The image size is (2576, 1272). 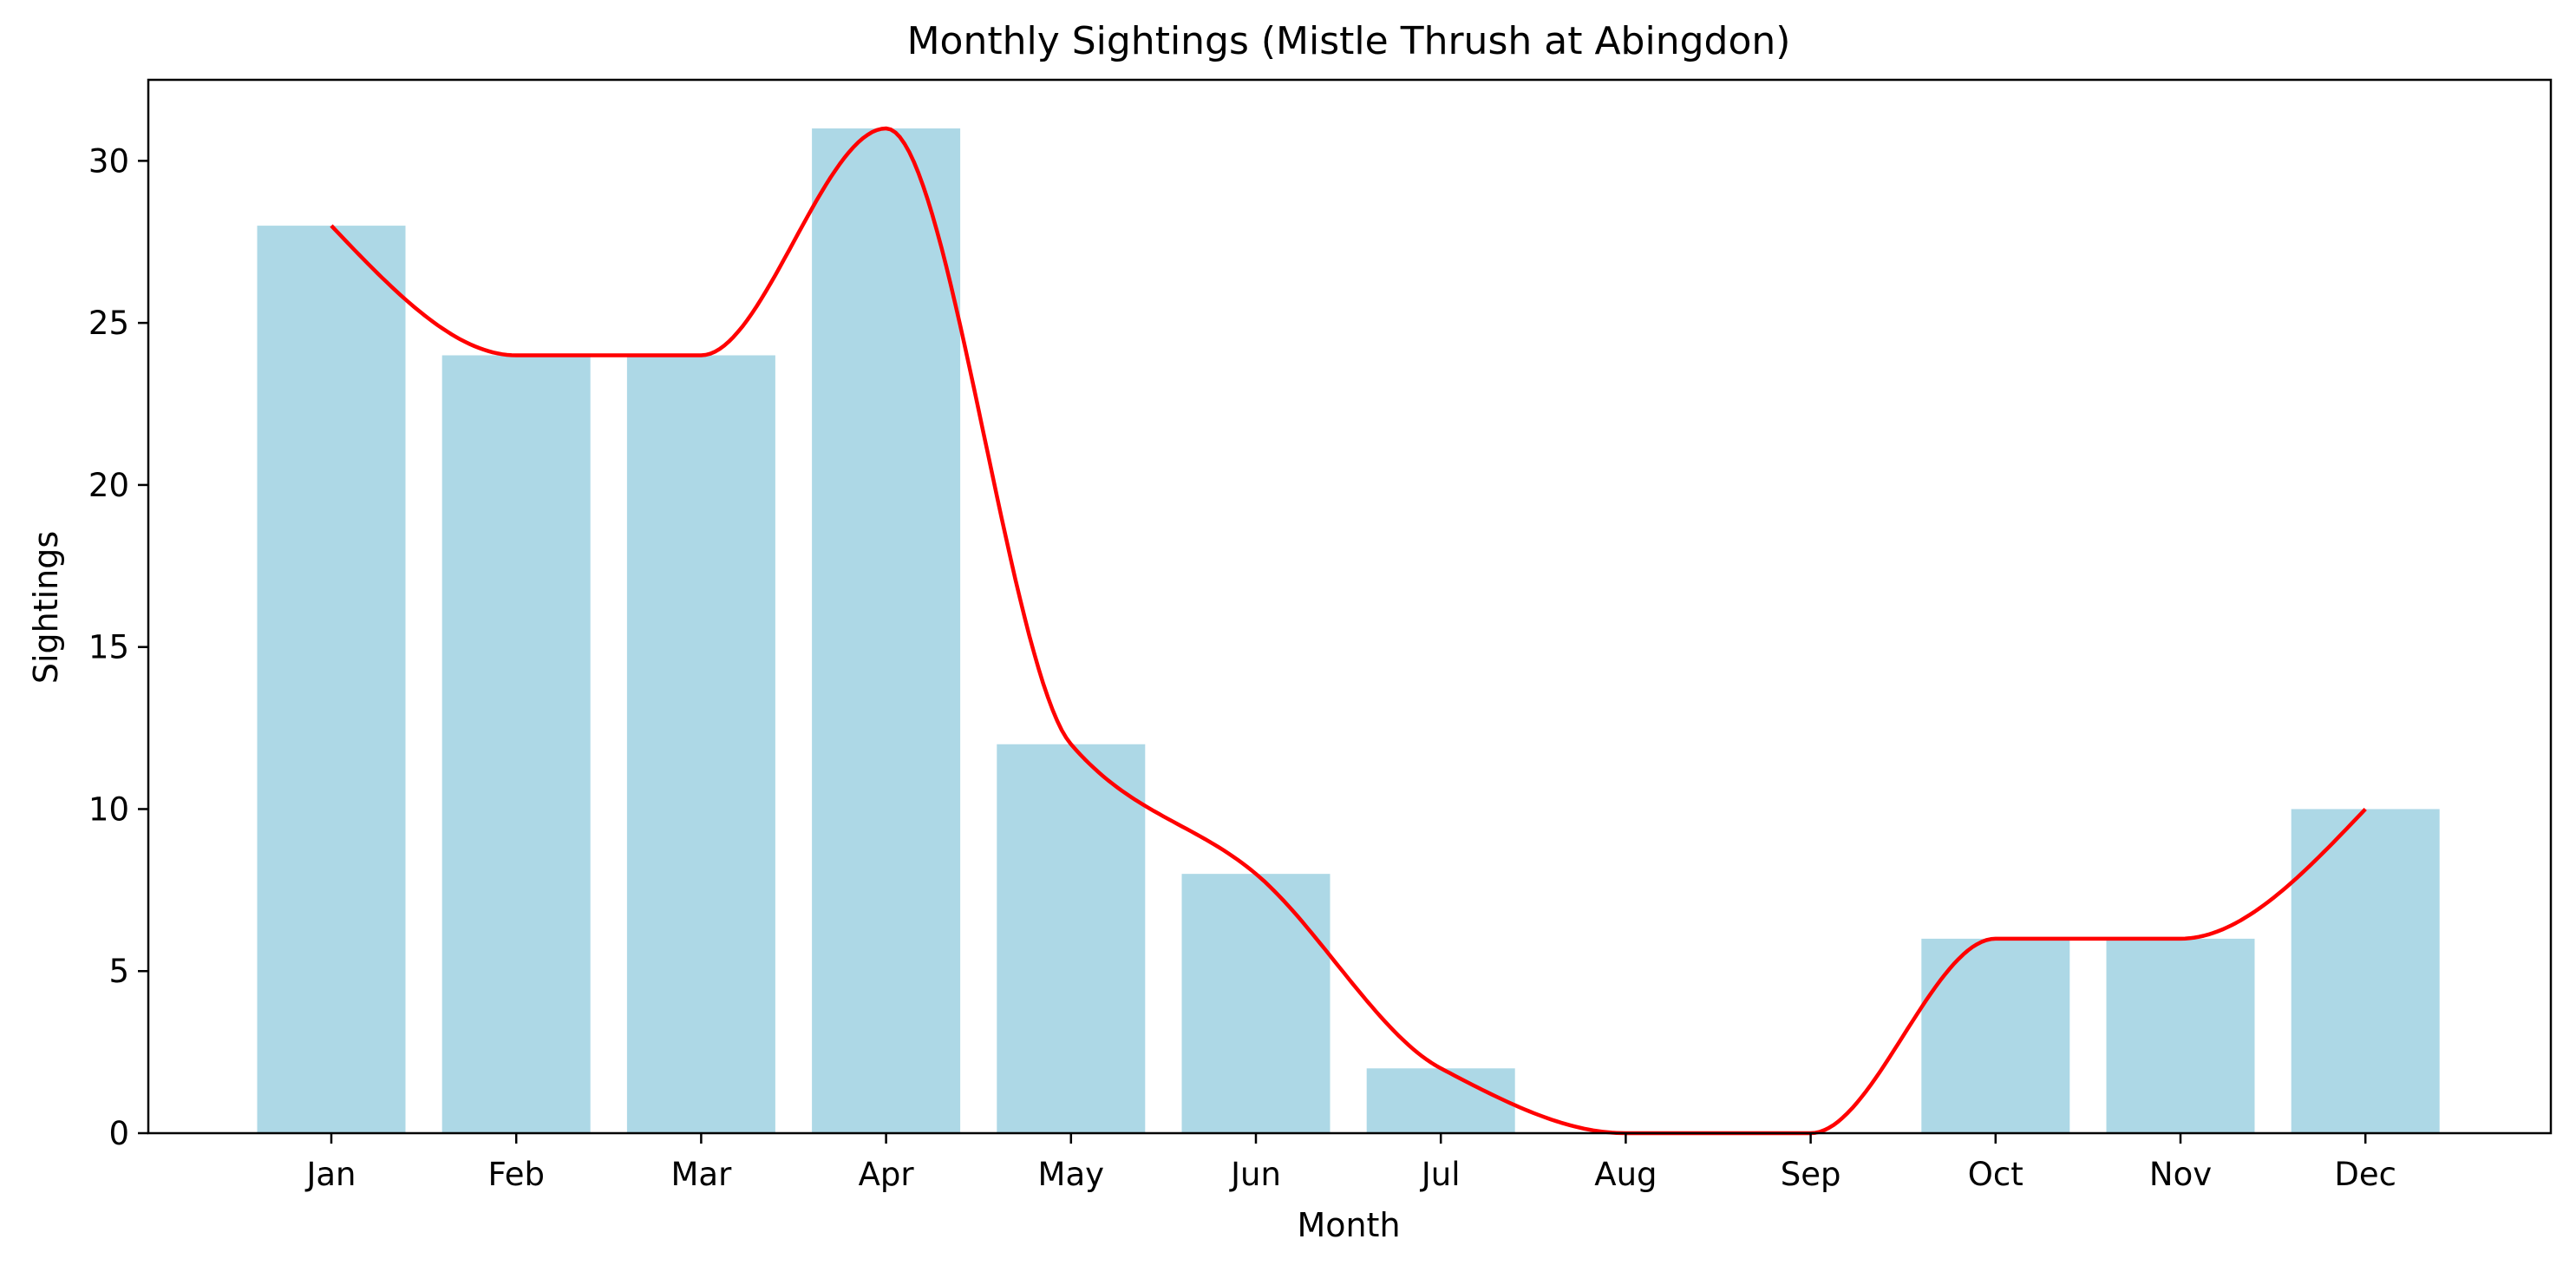 What do you see at coordinates (331, 680) in the screenshot?
I see `bar-jan` at bounding box center [331, 680].